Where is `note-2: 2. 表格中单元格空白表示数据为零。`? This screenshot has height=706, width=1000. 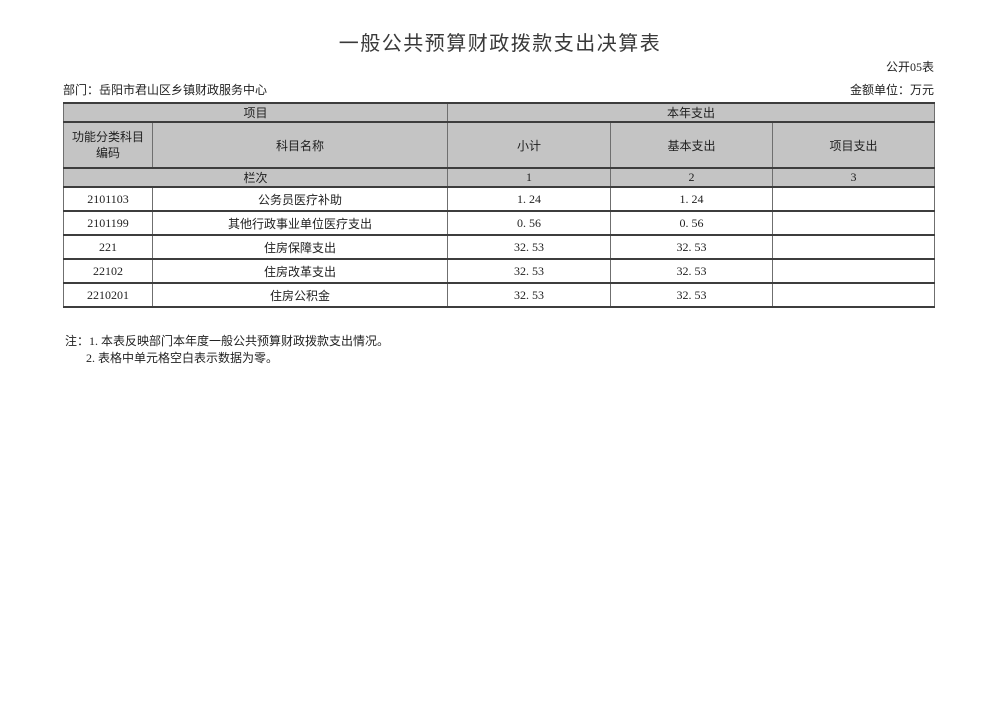 note-2: 2. 表格中单元格空白表示数据为零。 is located at coordinates (182, 358).